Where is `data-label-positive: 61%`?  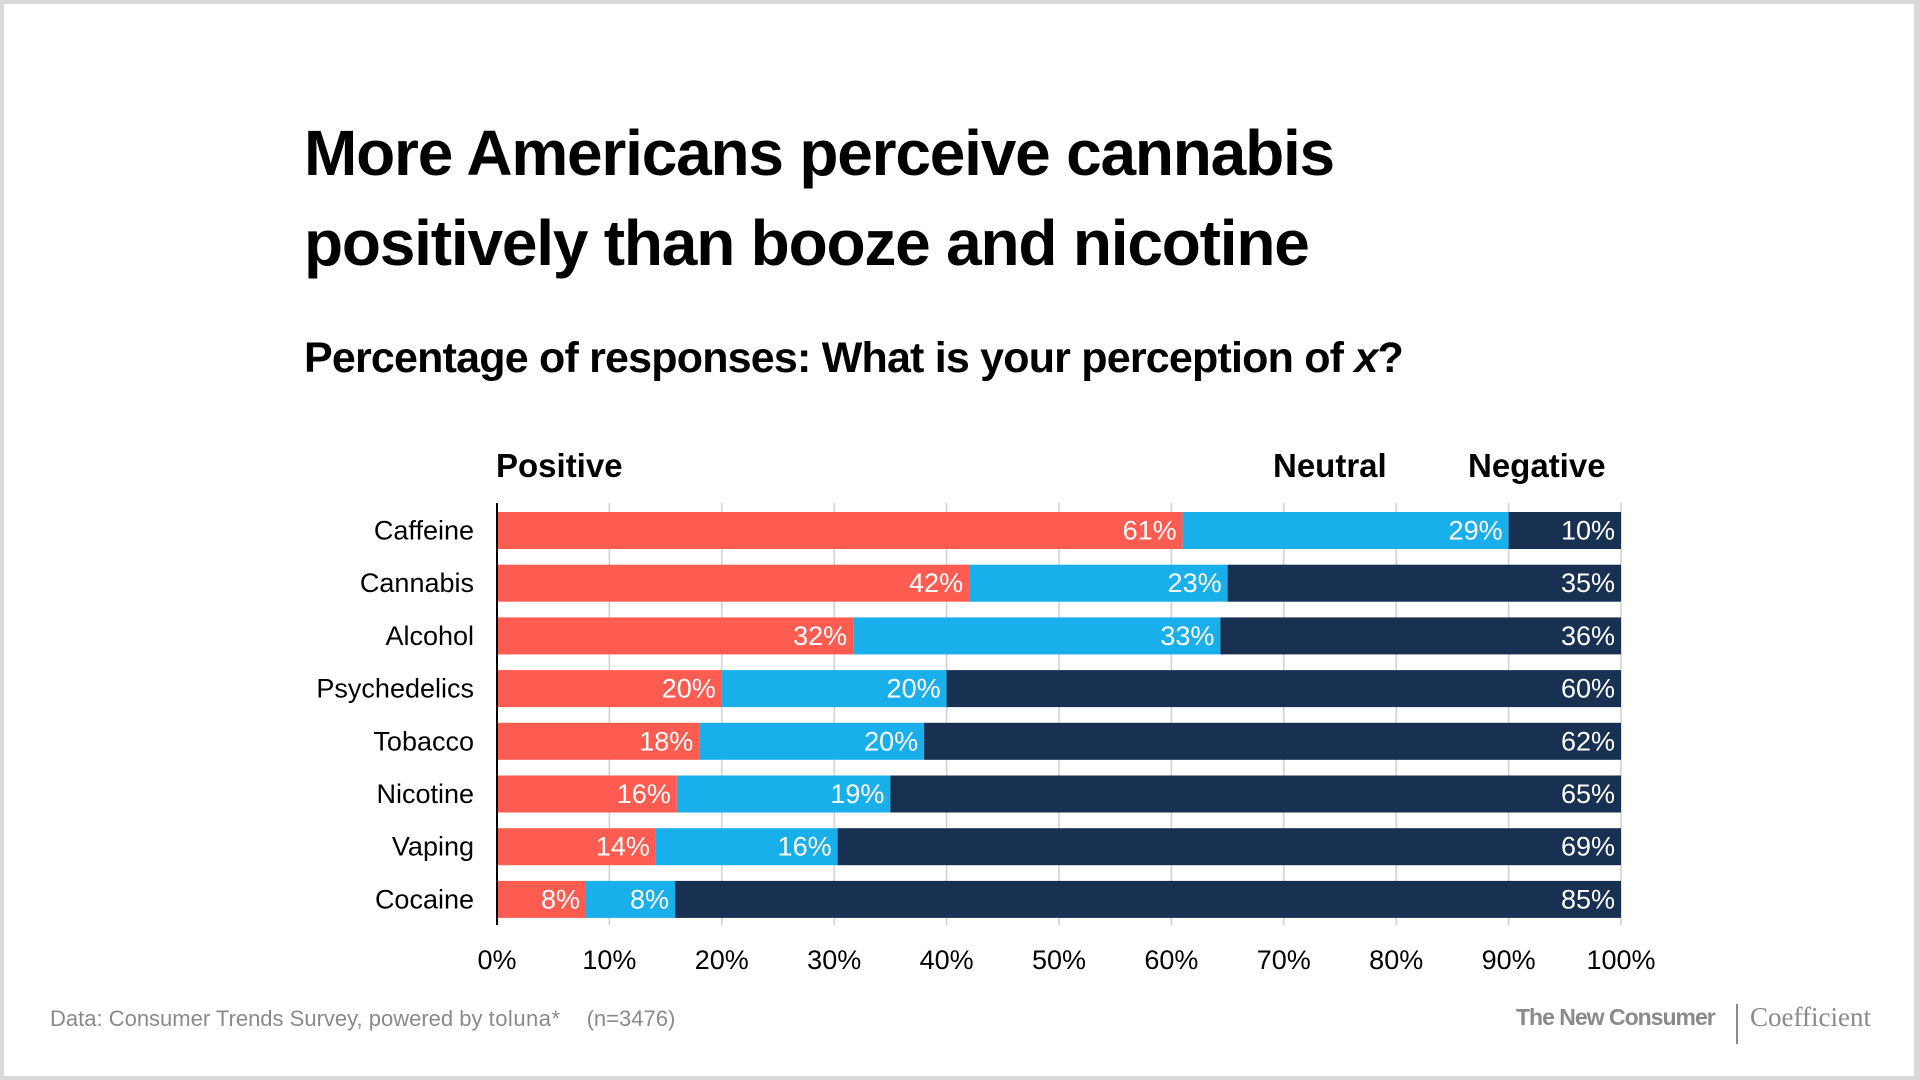 data-label-positive: 61% is located at coordinates (1150, 531).